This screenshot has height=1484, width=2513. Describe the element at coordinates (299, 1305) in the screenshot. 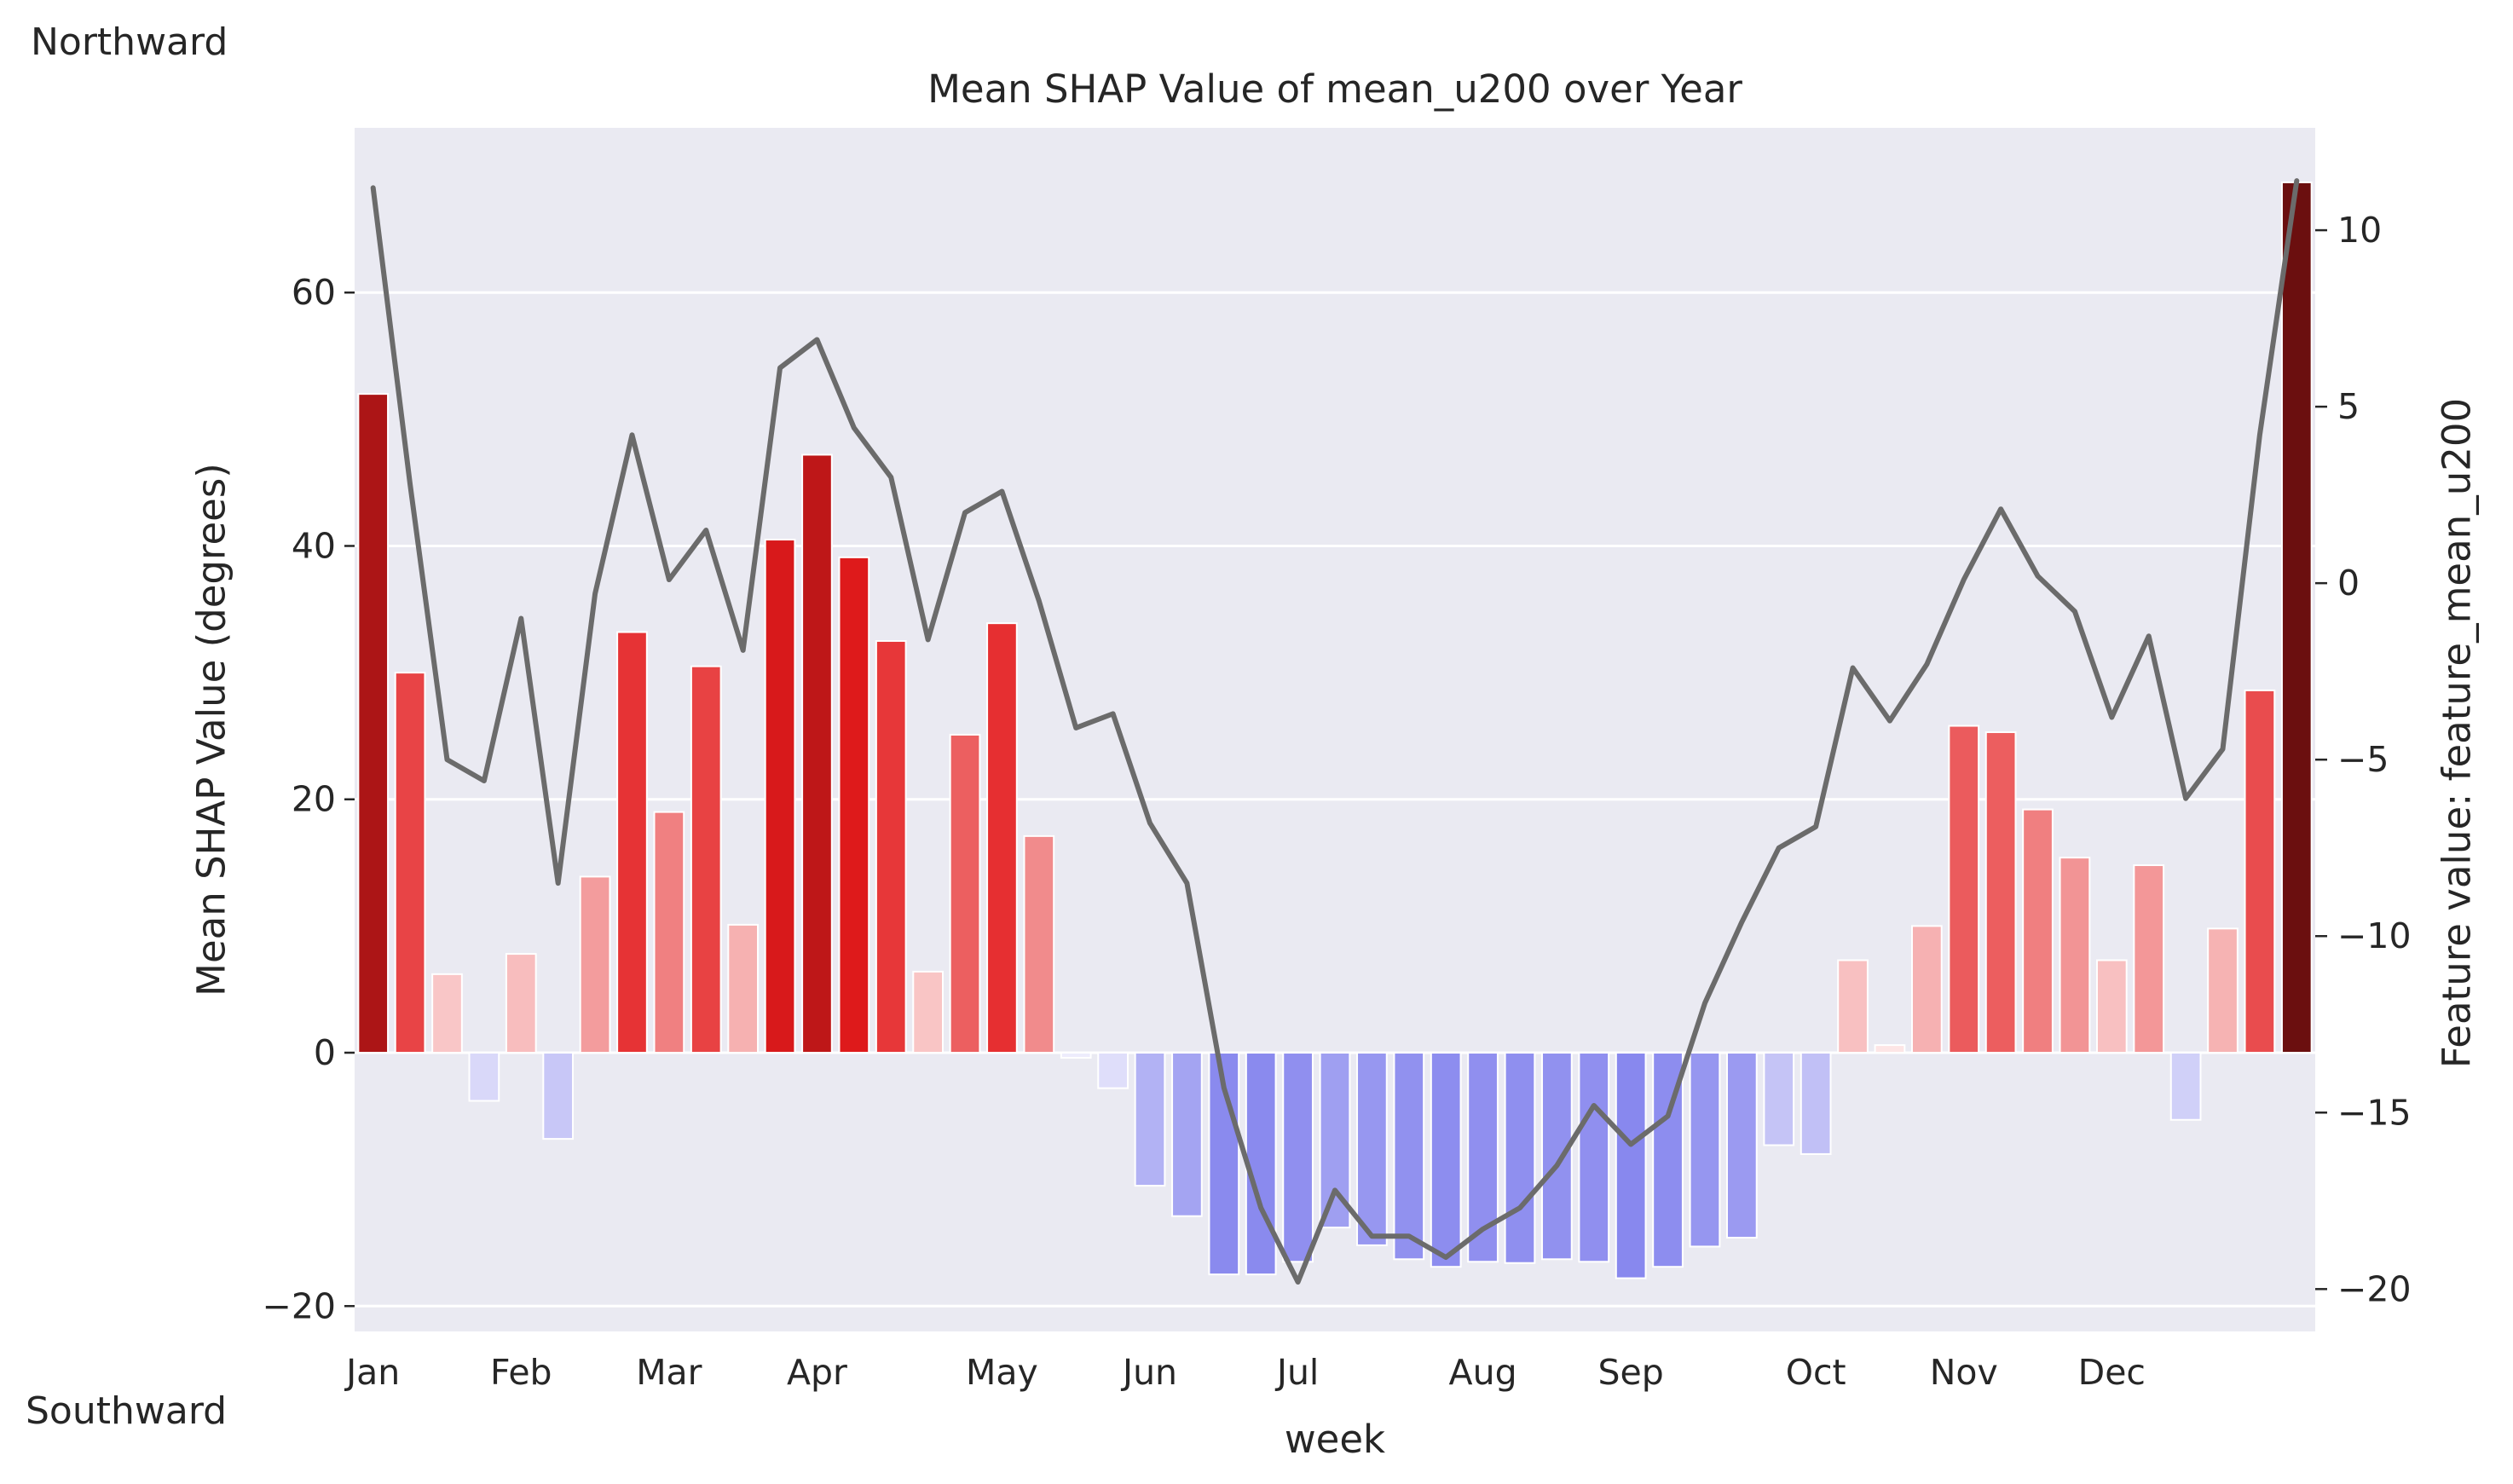

I see `y-tick-label: −20` at that location.